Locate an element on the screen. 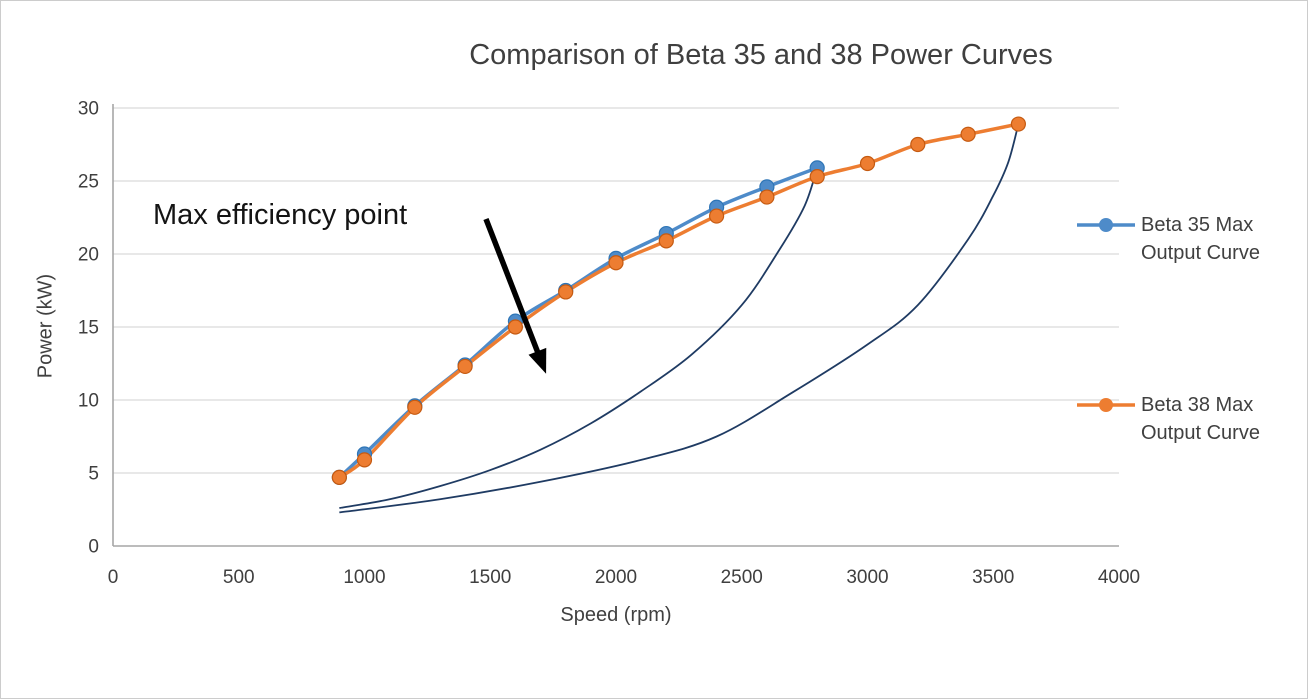 The height and width of the screenshot is (699, 1308). annotation-max-efficiency-label: Max efficiency point is located at coordinates (280, 215).